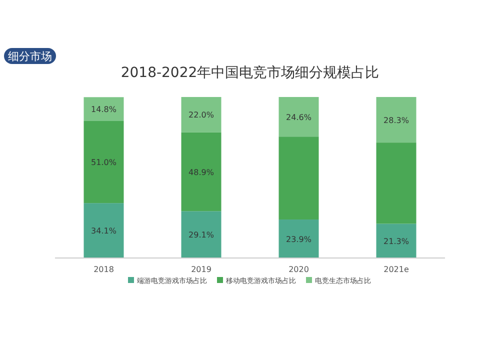  Describe the element at coordinates (104, 163) in the screenshot. I see `data-label: 51.0%` at that location.